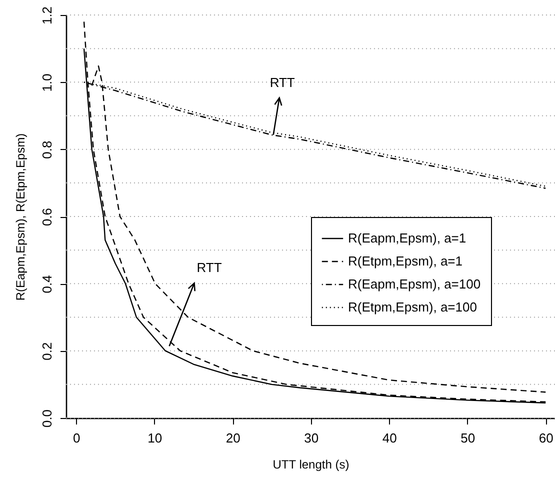  What do you see at coordinates (407, 238) in the screenshot?
I see `legend-label: R(Eapm,Epsm), a=1` at bounding box center [407, 238].